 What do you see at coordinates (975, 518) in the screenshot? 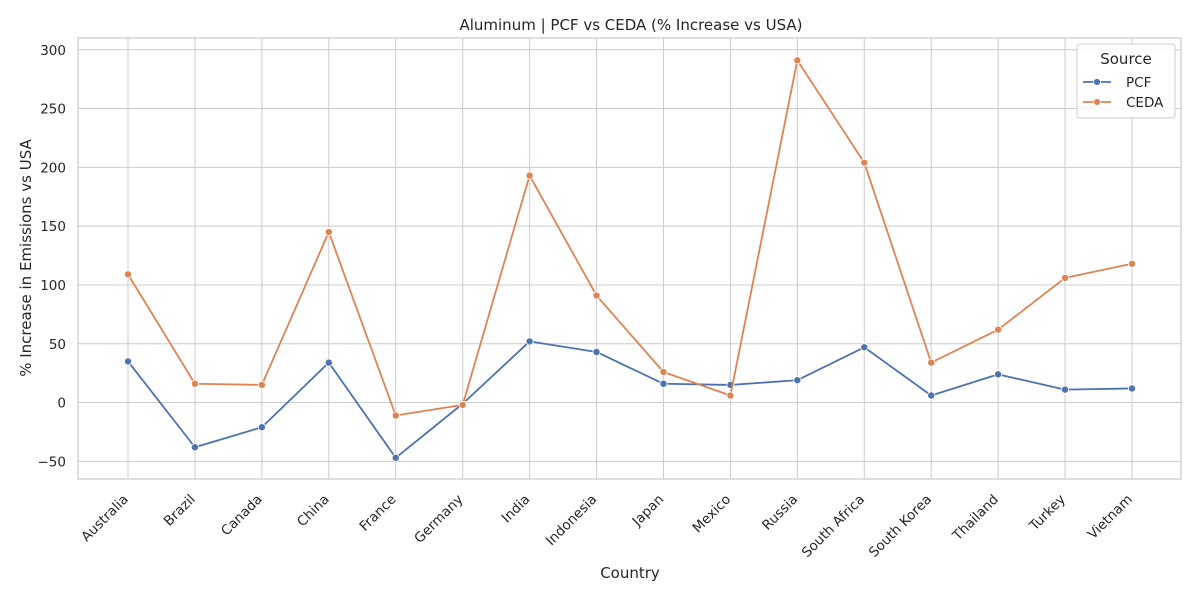
I see `x-tick-label: Thailand` at bounding box center [975, 518].